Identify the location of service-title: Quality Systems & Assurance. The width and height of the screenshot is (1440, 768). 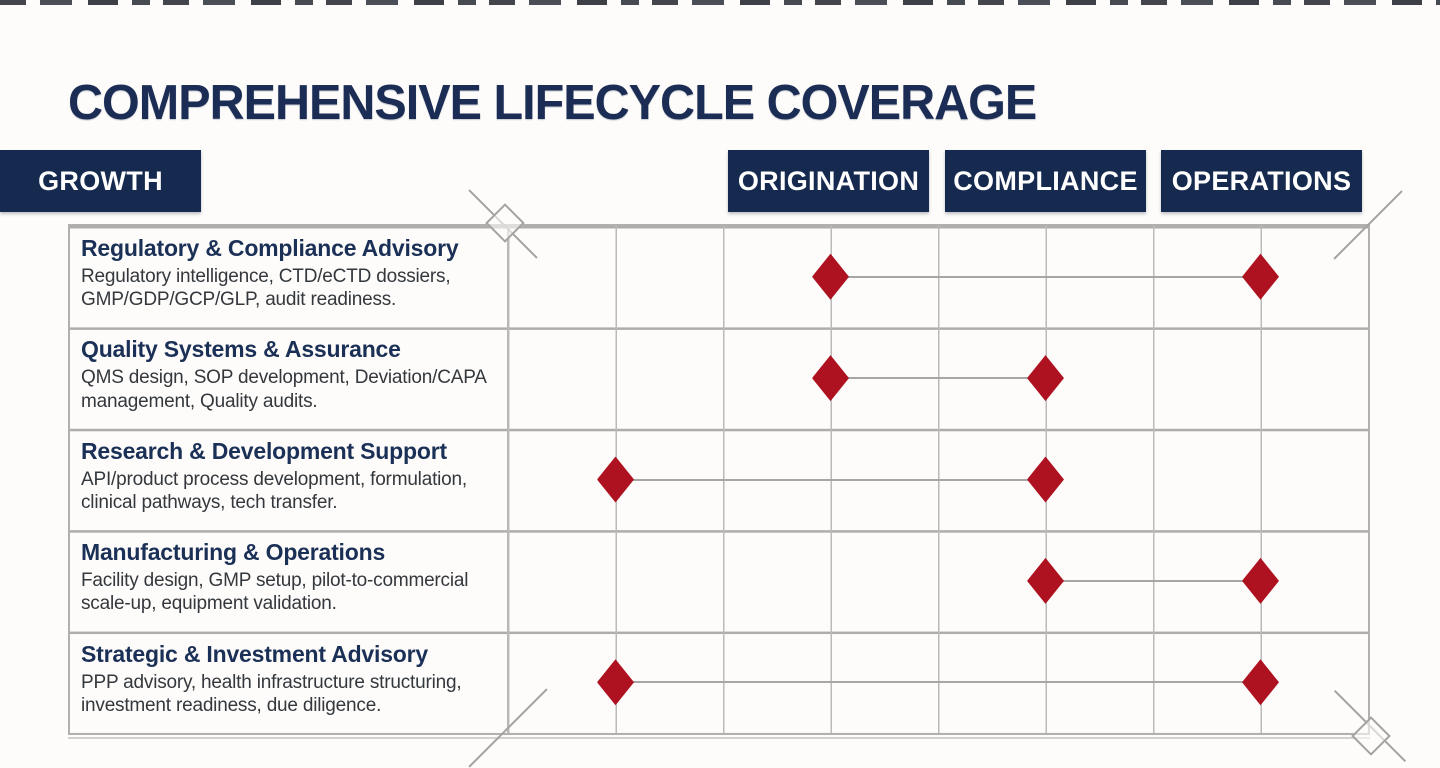
(241, 349).